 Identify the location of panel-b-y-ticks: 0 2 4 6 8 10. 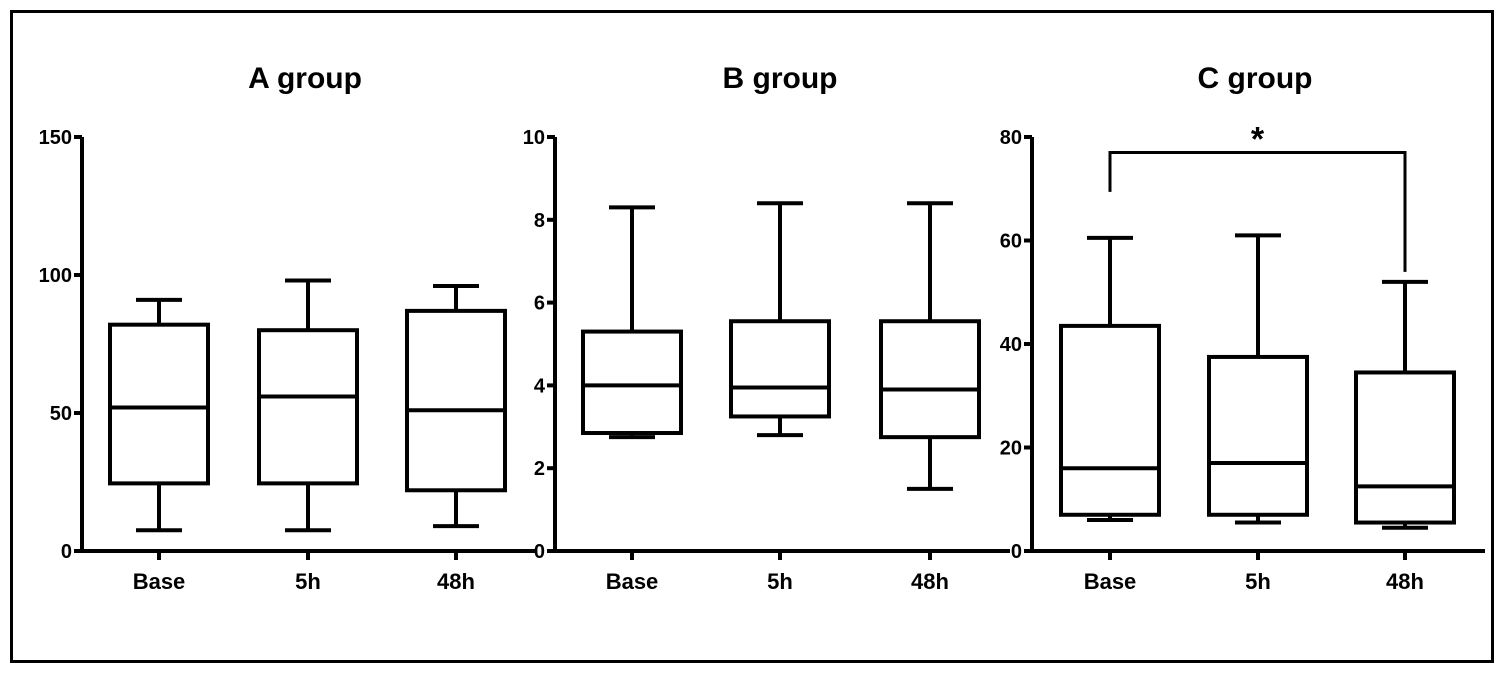
(534, 345).